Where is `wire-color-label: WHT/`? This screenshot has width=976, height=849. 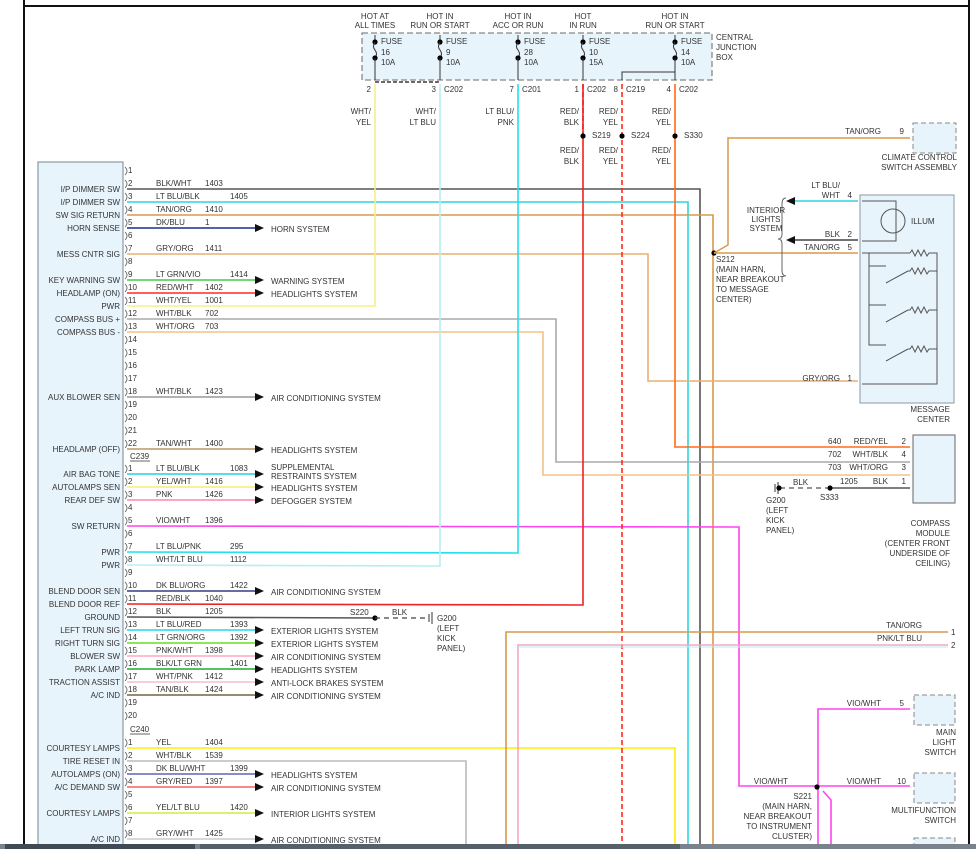
wire-color-label: WHT/ is located at coordinates (426, 111).